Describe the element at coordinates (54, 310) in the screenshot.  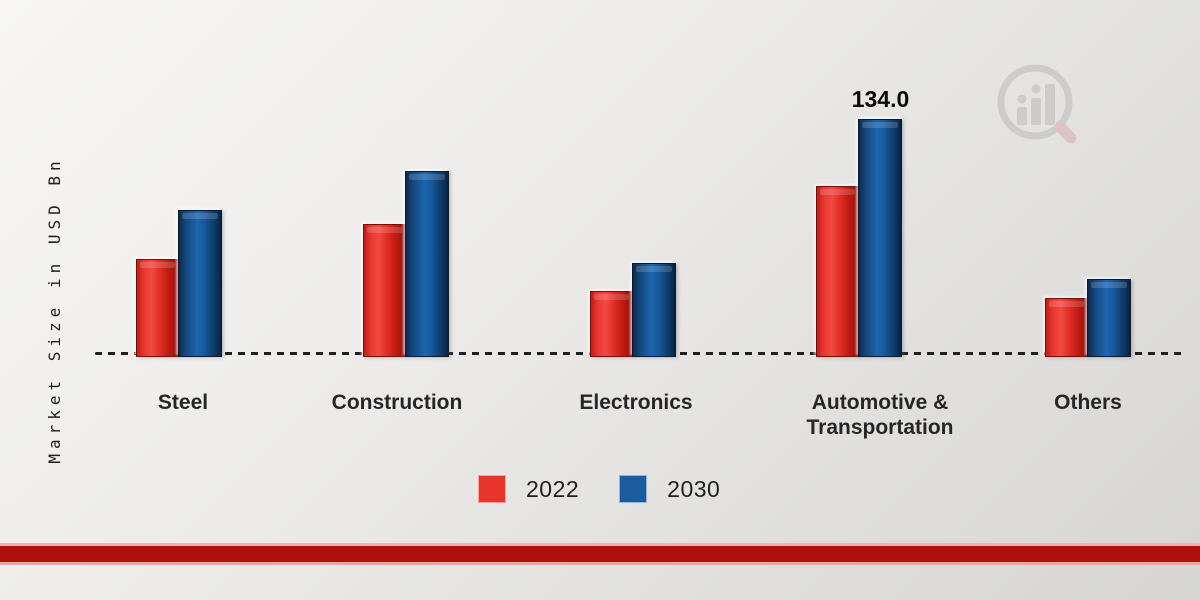
I see `y-axis-title: Market Size in USD Bn` at that location.